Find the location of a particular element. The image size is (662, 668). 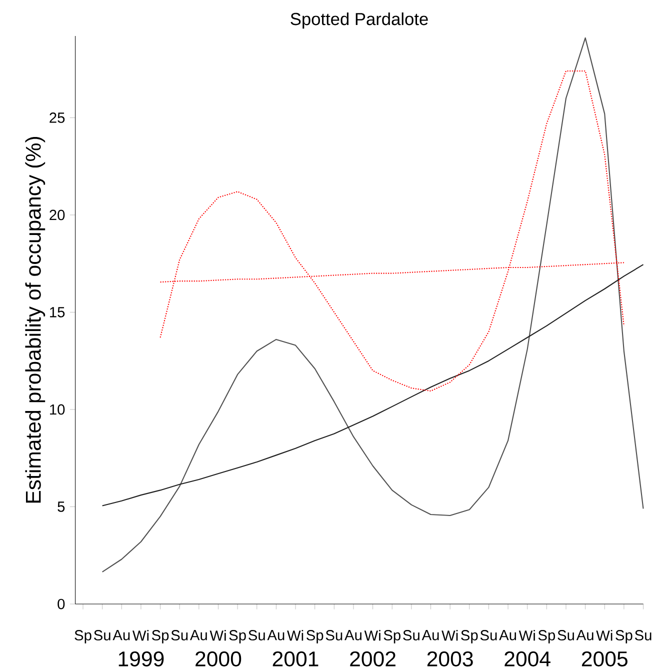

text: 2004 is located at coordinates (527, 658).